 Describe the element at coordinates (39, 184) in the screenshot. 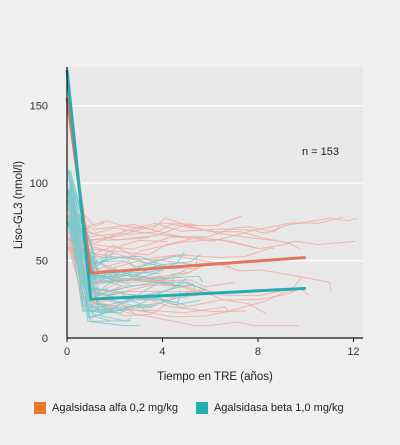

I see `y-tick-label-100: 100` at that location.